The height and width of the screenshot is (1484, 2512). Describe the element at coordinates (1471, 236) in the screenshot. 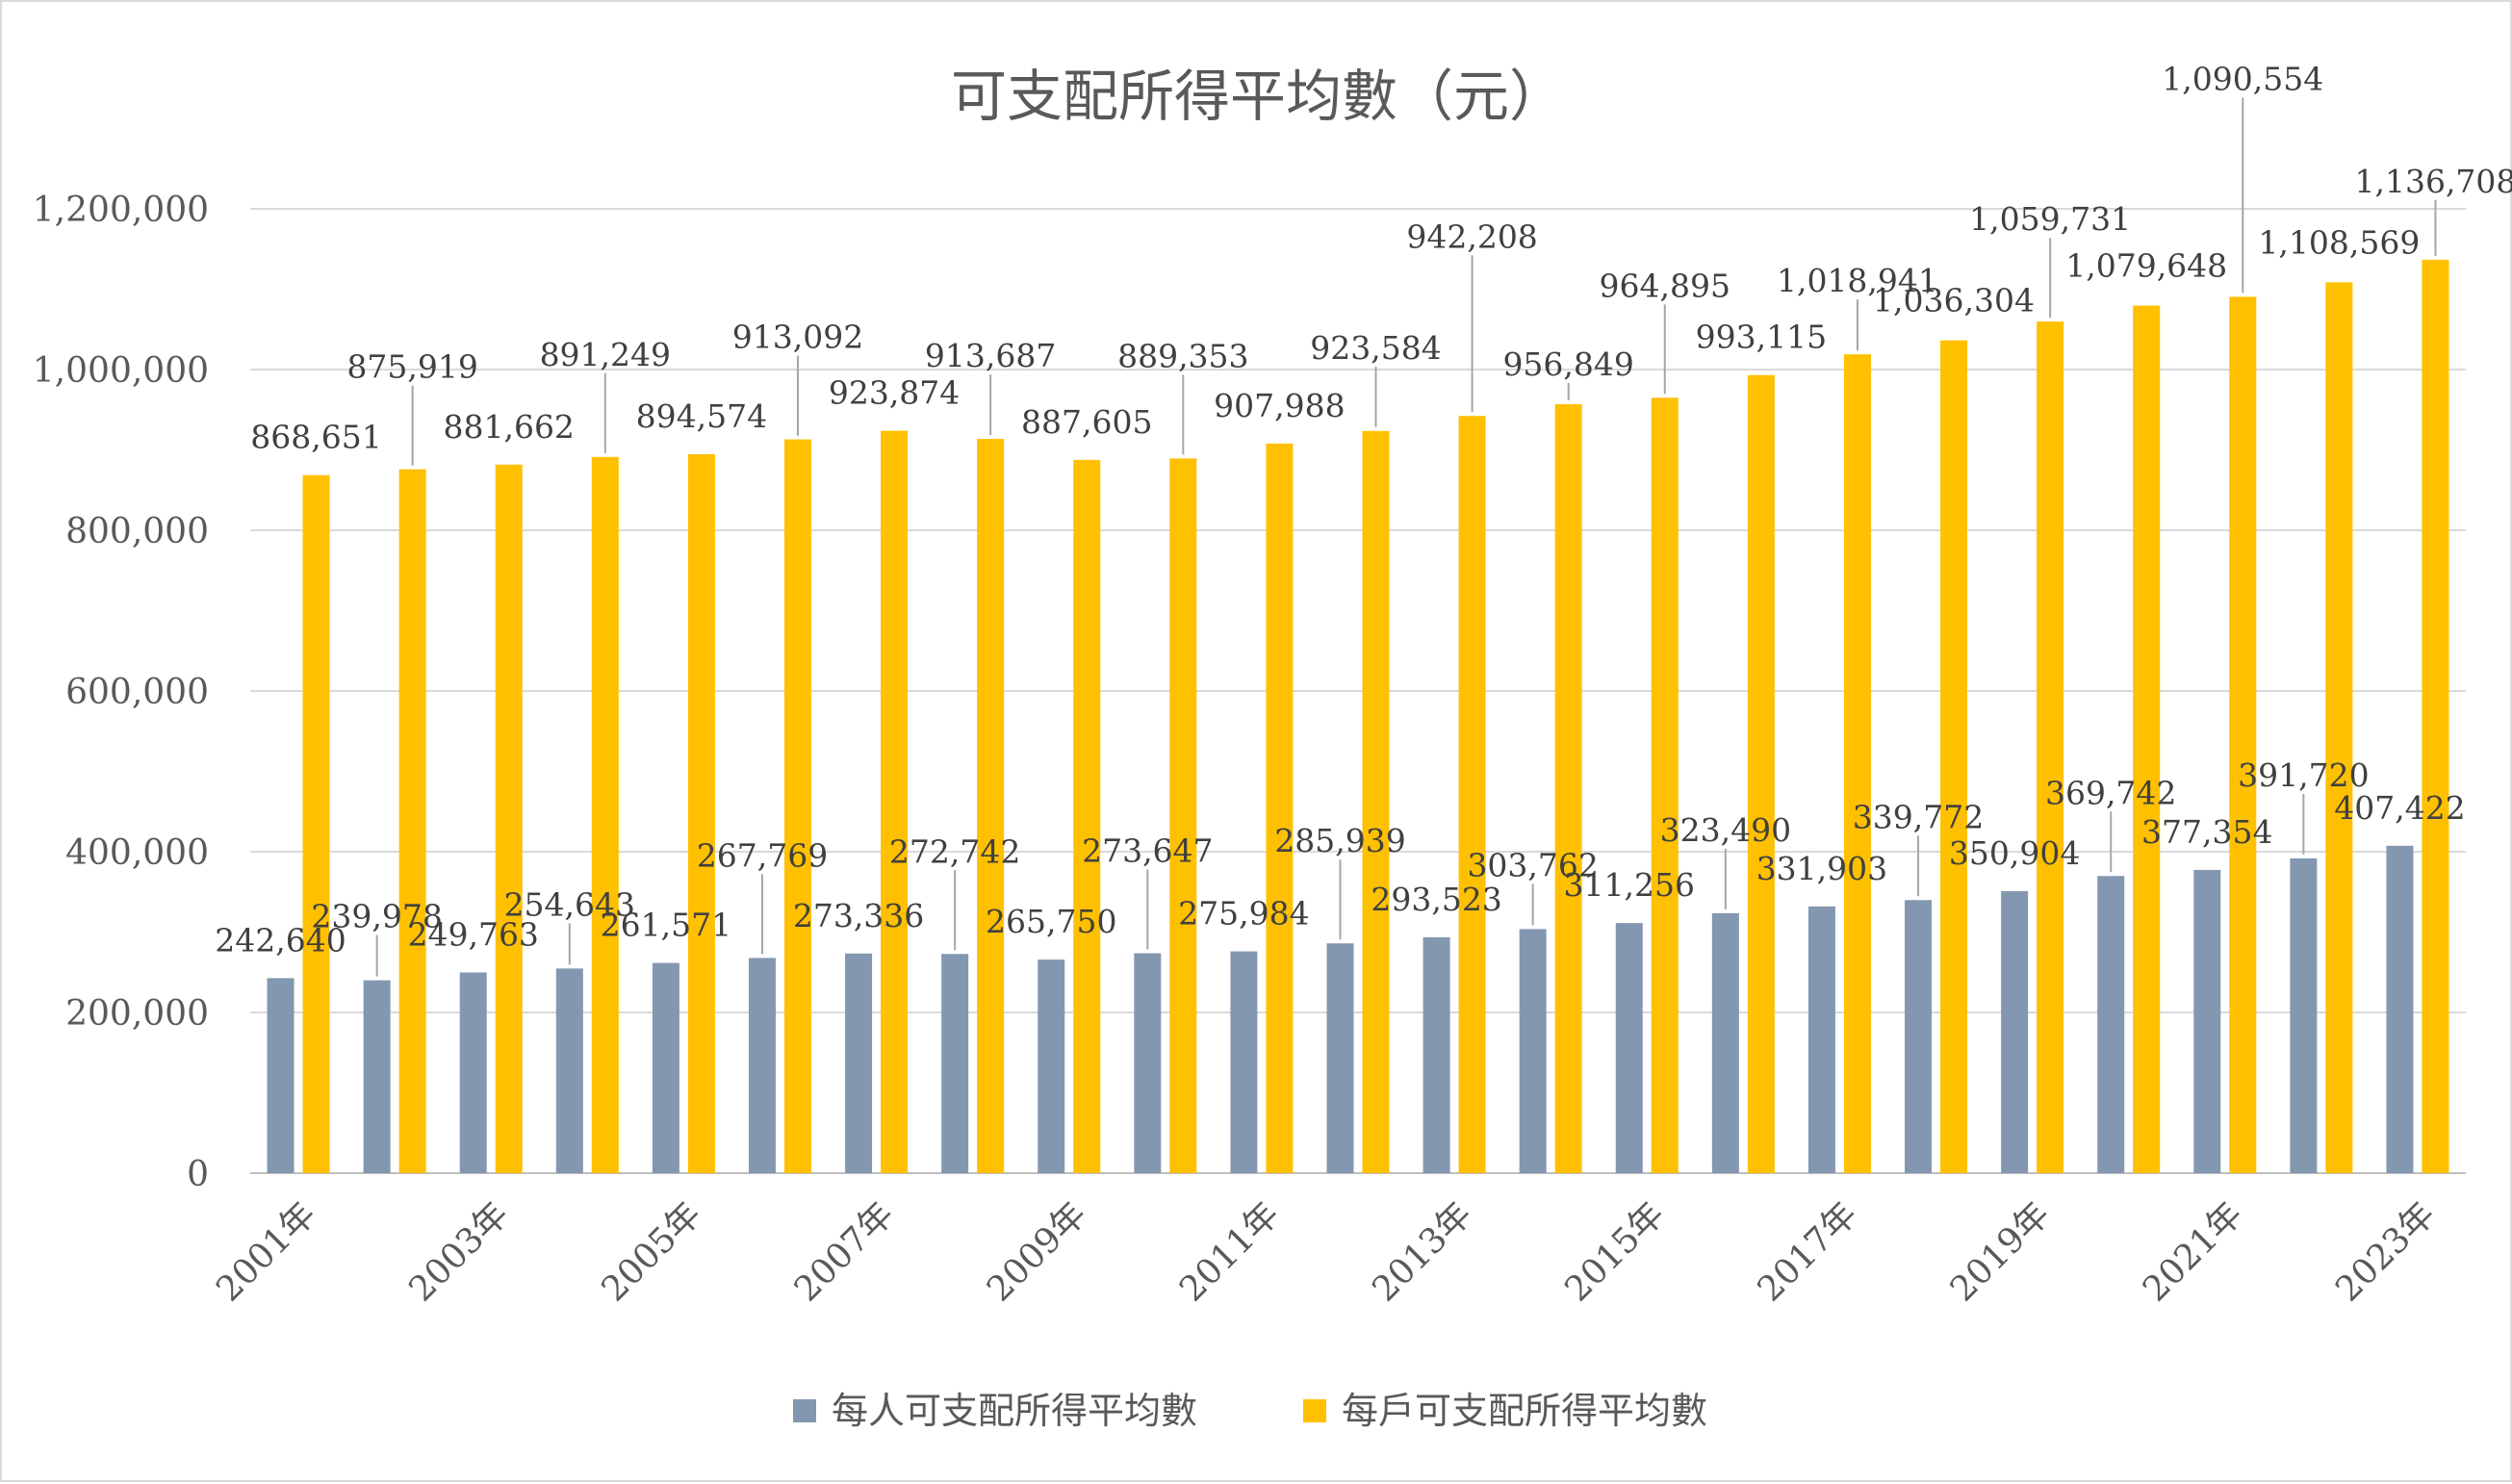

I see `data-label-per-household: 942,208` at that location.